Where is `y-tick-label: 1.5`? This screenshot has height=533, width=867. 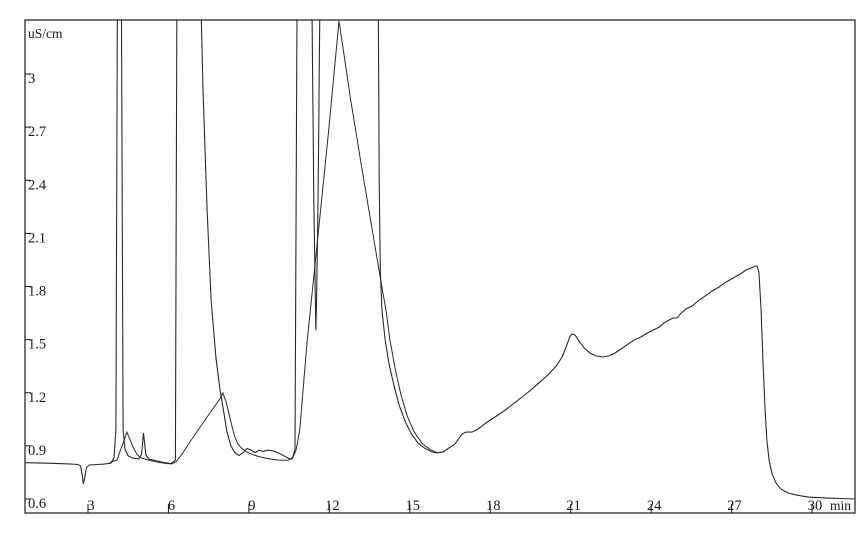 y-tick-label: 1.5 is located at coordinates (37, 345).